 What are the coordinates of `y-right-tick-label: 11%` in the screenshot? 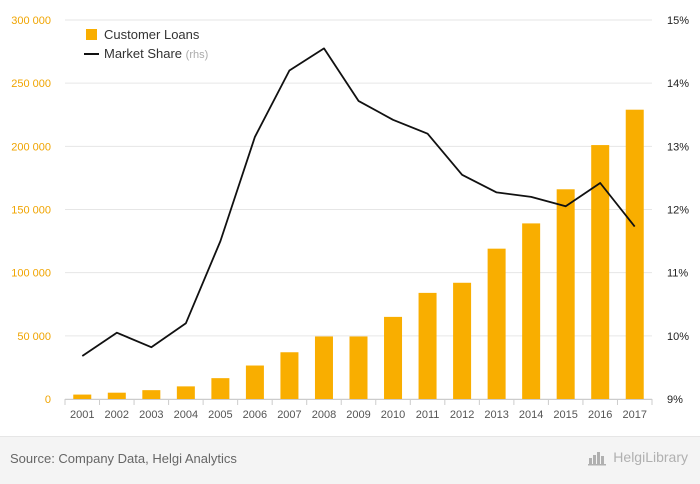 It's located at (677, 274).